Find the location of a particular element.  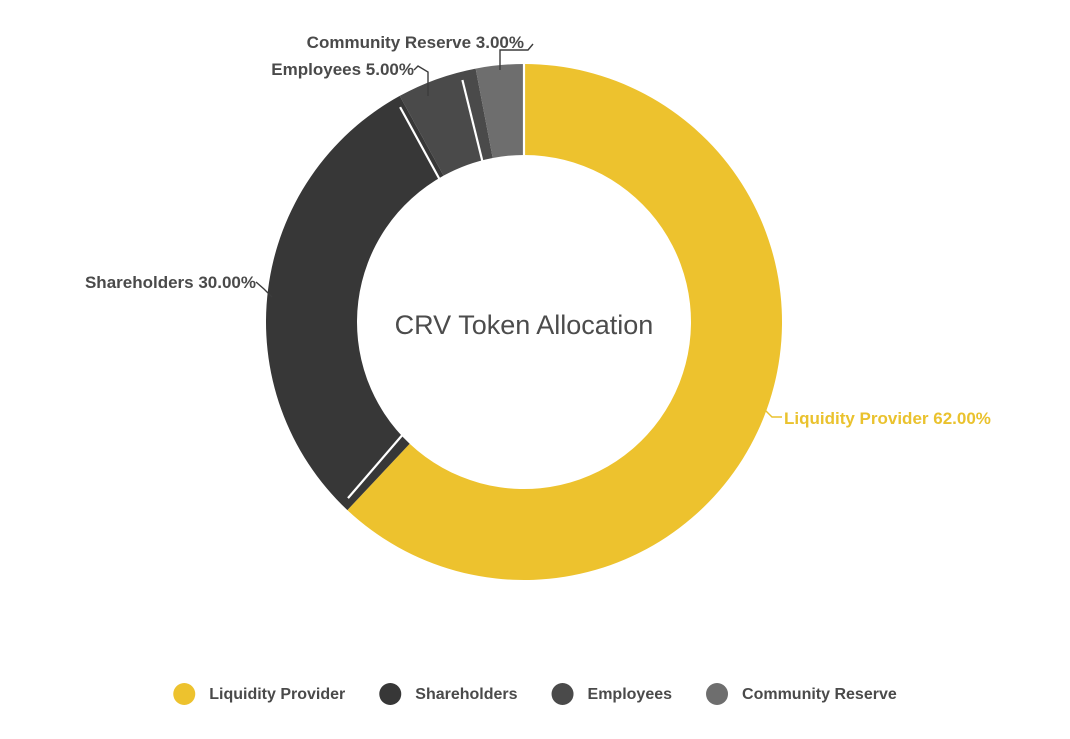

leader-line-community-reserve is located at coordinates (516, 56).